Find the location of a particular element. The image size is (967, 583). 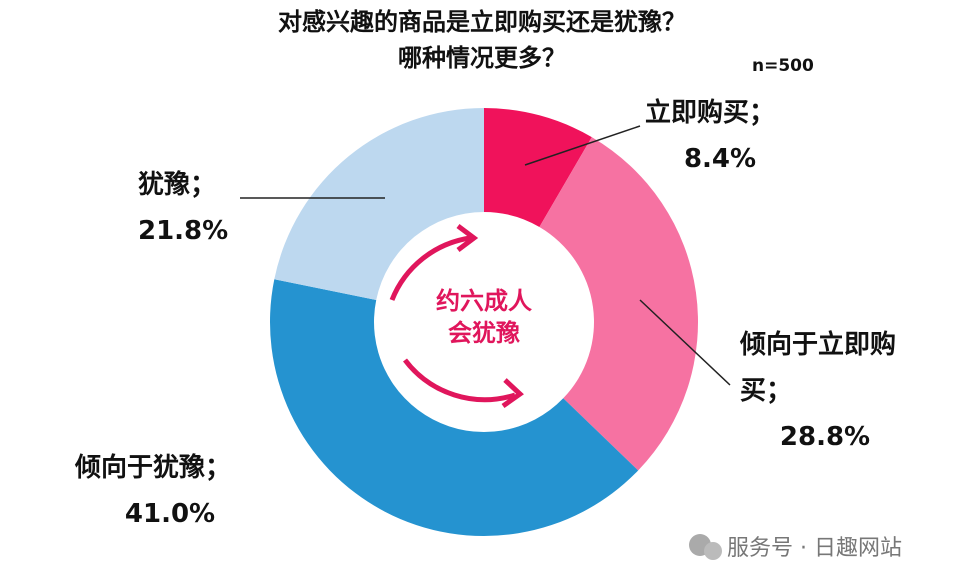

value-label: 41.0% is located at coordinates (170, 514).